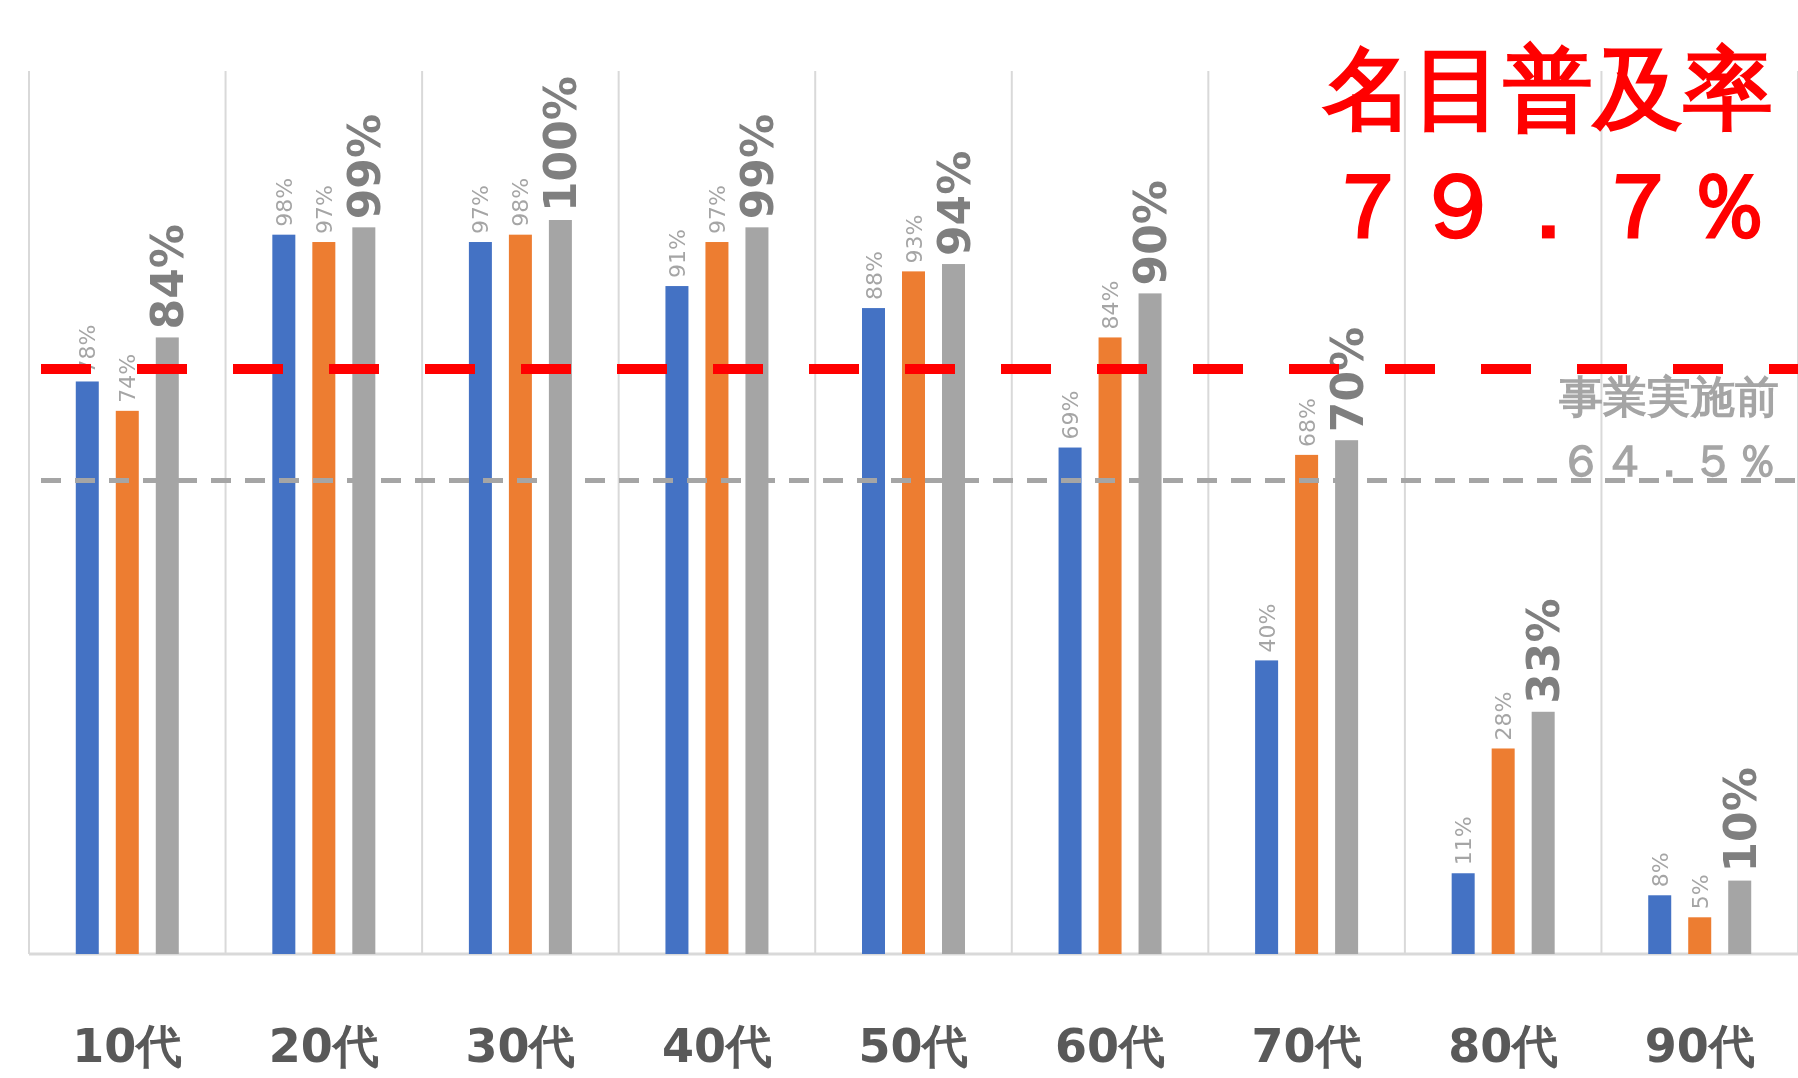  Describe the element at coordinates (1548, 147) in the screenshot. I see `ref-line-label: 名目普及率７９．７％` at that location.